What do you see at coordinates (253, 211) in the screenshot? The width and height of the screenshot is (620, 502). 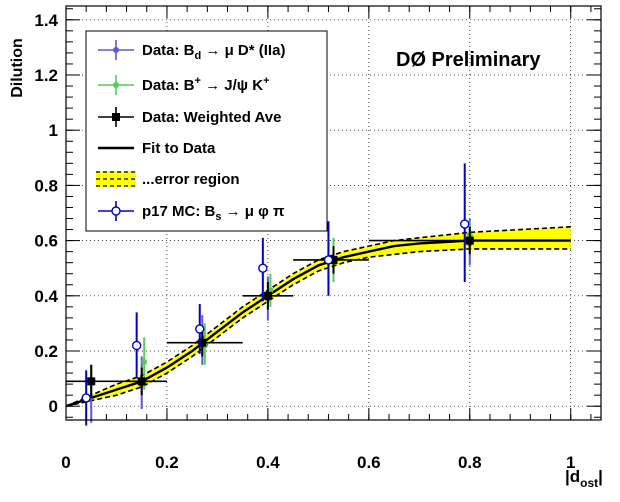 I see `legend-label-rest: → μ φ π` at bounding box center [253, 211].